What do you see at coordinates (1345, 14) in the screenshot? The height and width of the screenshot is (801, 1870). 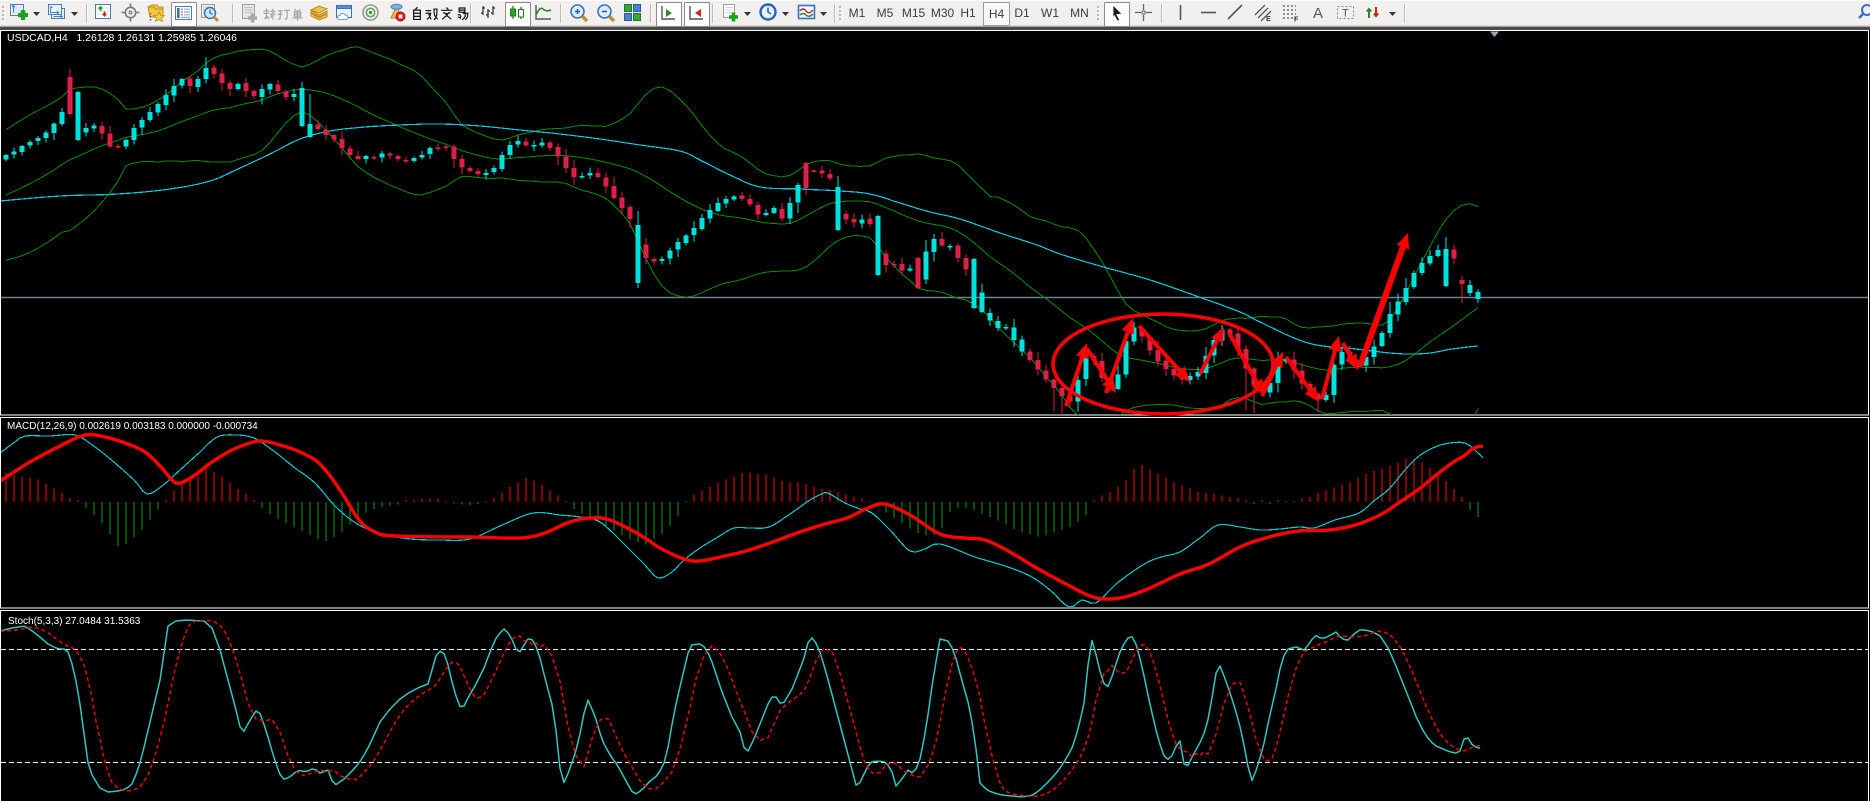 I see `svg-text: T` at bounding box center [1345, 14].